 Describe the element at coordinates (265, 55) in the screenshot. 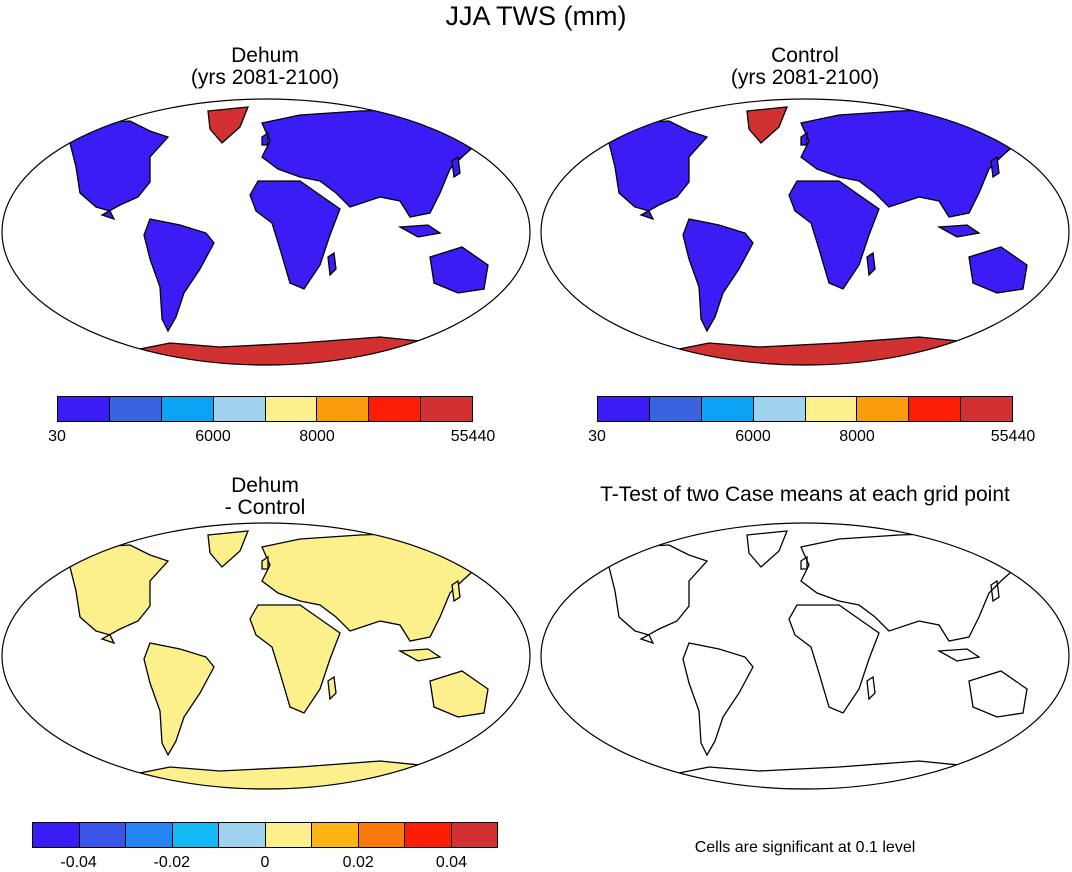

I see `dehum-title-line1: Dehum` at that location.